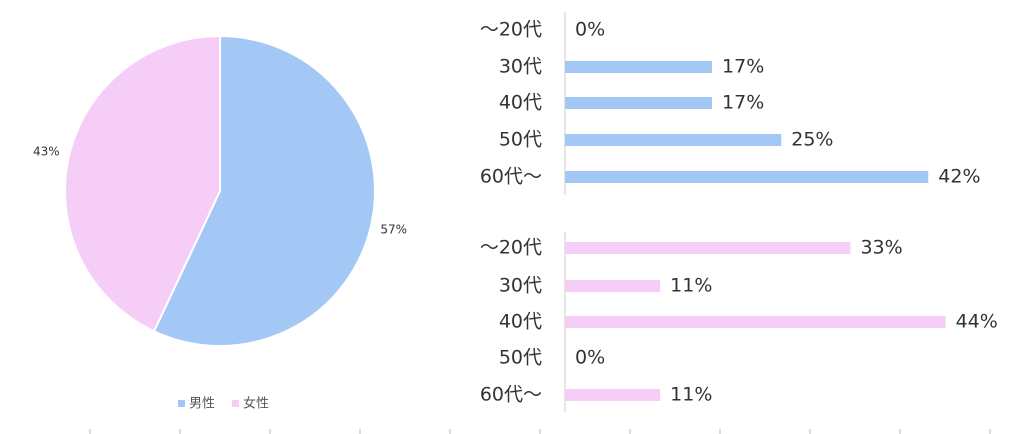  Describe the element at coordinates (142, 183) in the screenshot. I see `pie-slice` at that location.